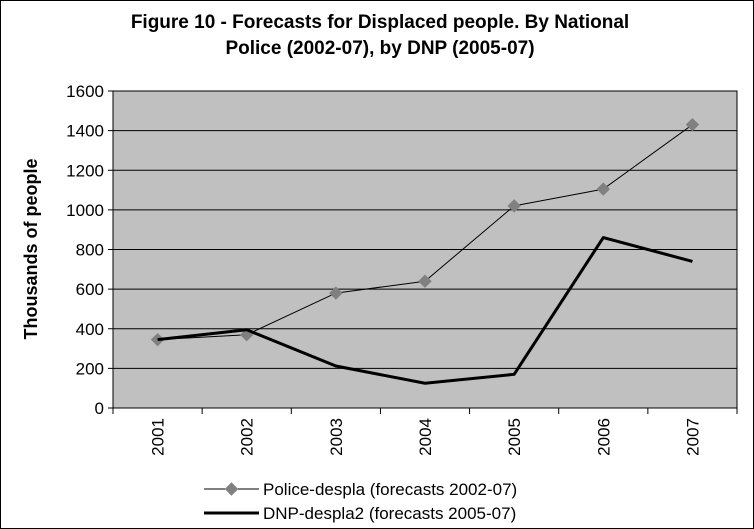 Image resolution: width=754 pixels, height=529 pixels. What do you see at coordinates (85, 91) in the screenshot?
I see `y-tick-label: 1600` at bounding box center [85, 91].